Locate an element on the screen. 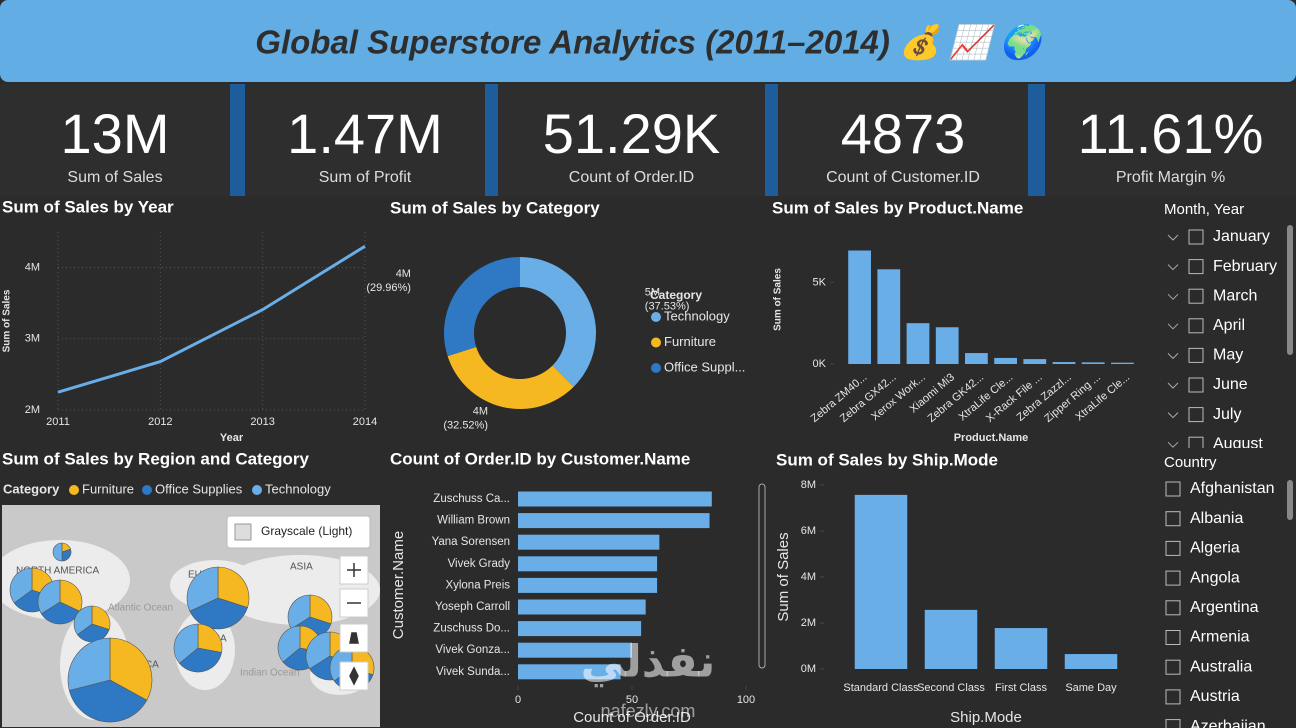 The height and width of the screenshot is (728, 1296). slicer-item: February is located at coordinates (1222, 266).